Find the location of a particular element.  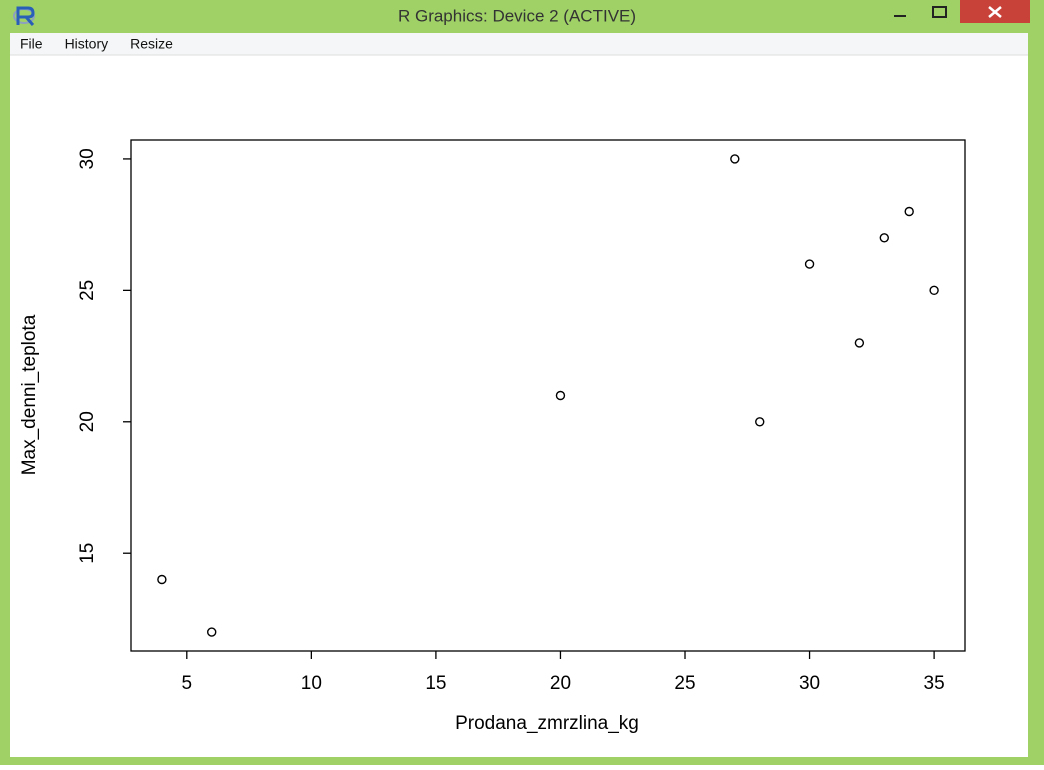

maximize-button is located at coordinates (940, 13).